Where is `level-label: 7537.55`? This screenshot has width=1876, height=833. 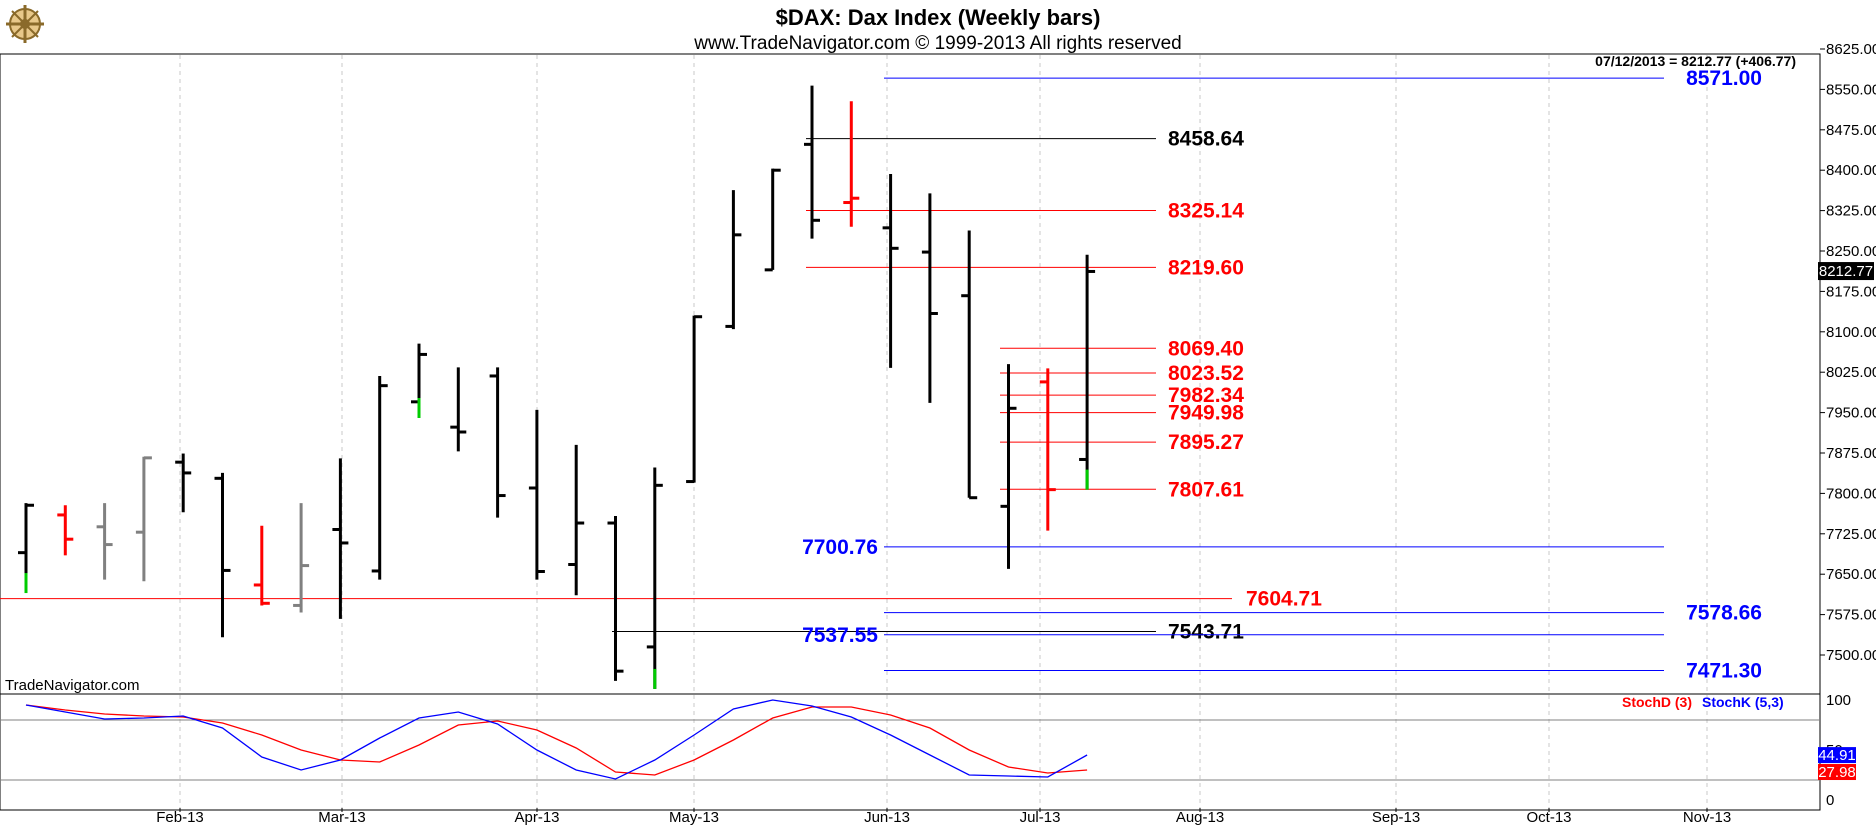 level-label: 7537.55 is located at coordinates (840, 635).